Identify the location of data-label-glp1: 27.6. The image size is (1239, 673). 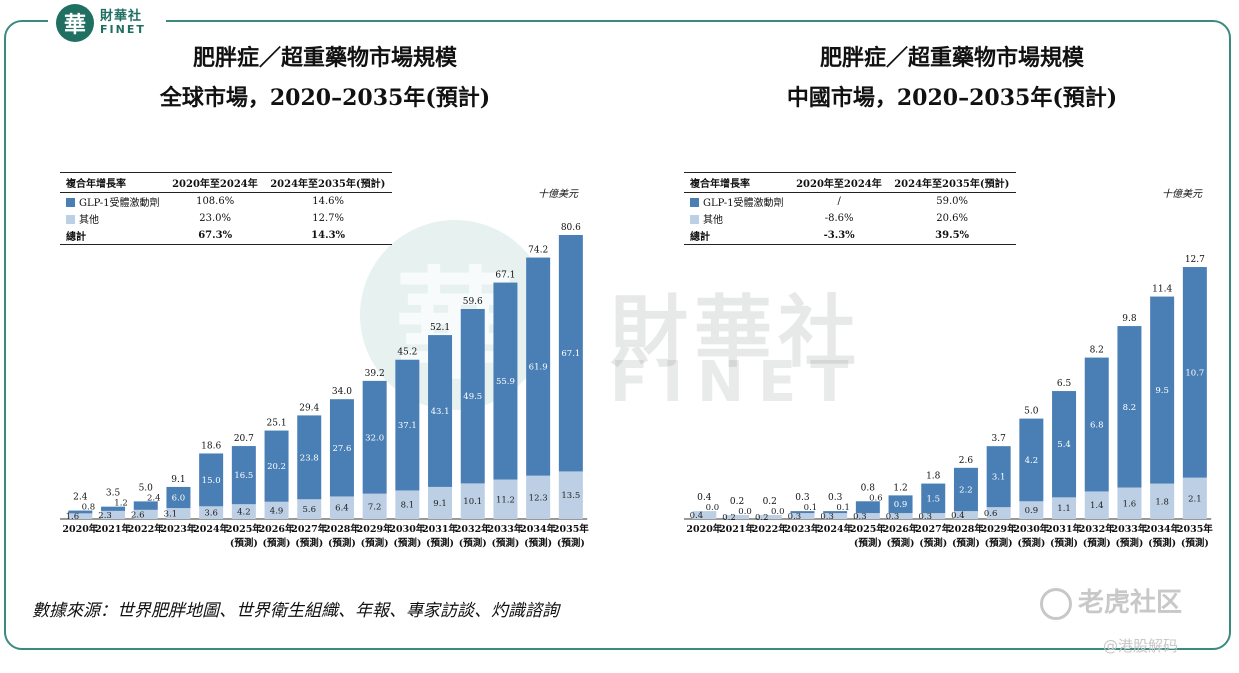
(341, 449).